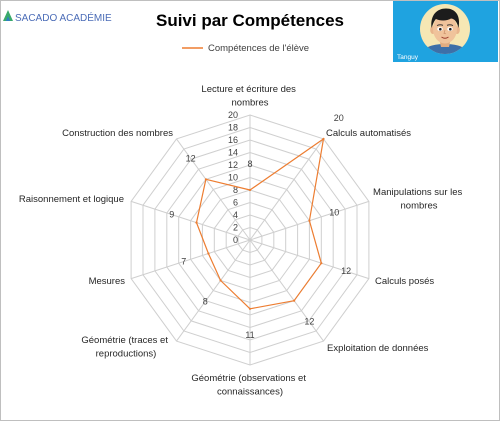  I want to click on tick-label: 0, so click(235, 240).